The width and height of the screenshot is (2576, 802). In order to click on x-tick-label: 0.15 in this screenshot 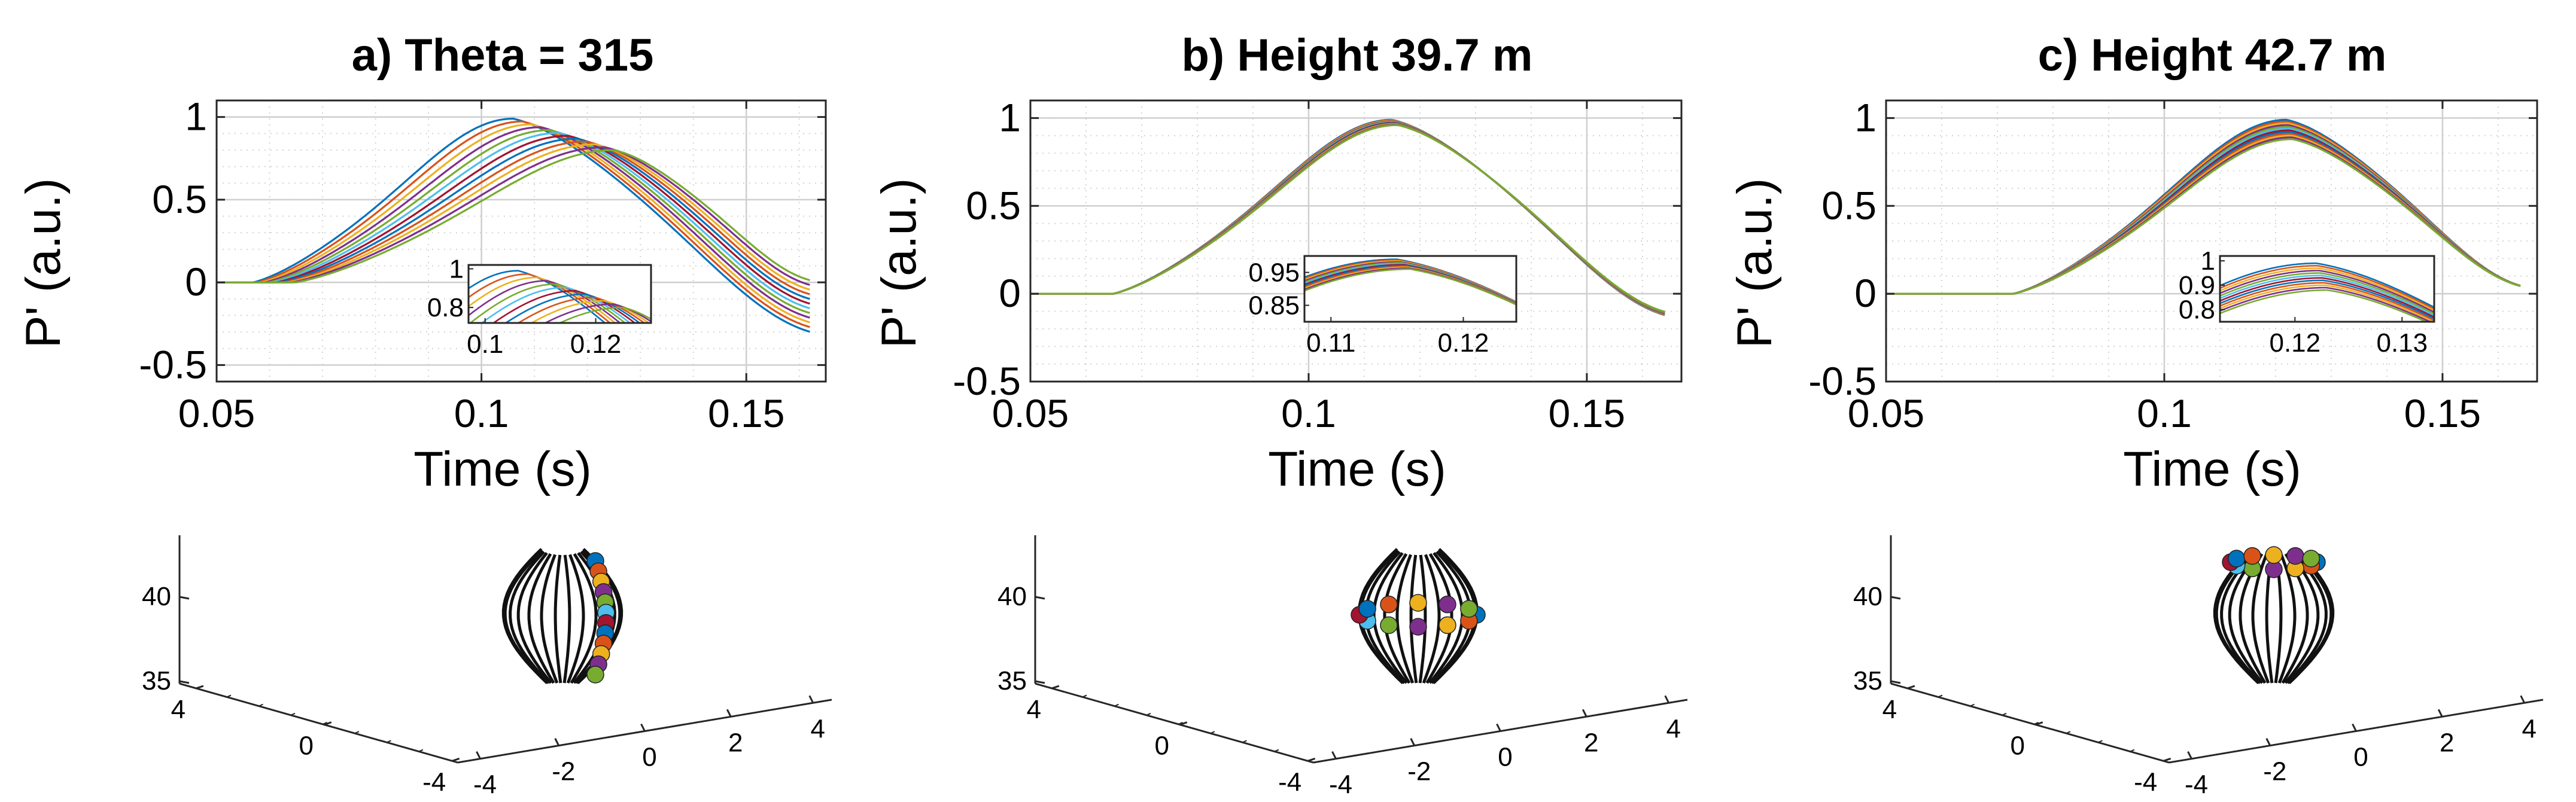, I will do `click(1587, 413)`.